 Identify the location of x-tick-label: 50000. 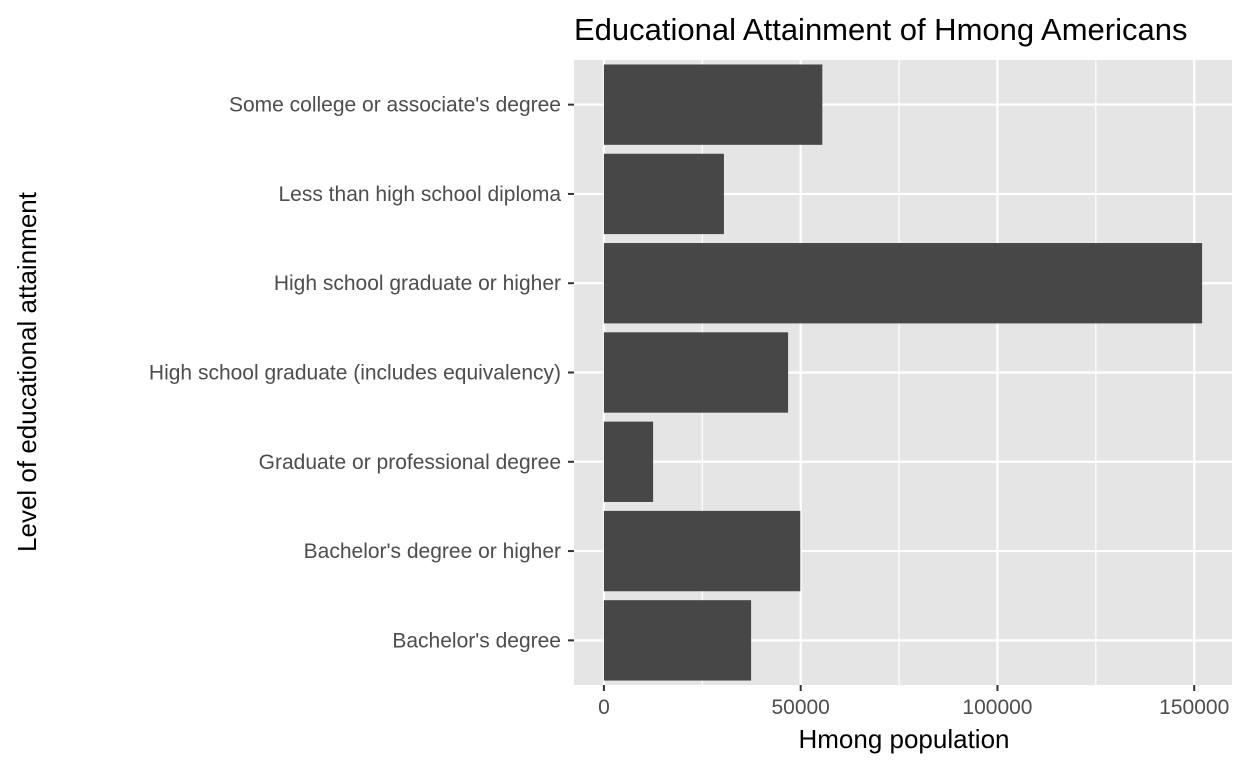
(800, 707).